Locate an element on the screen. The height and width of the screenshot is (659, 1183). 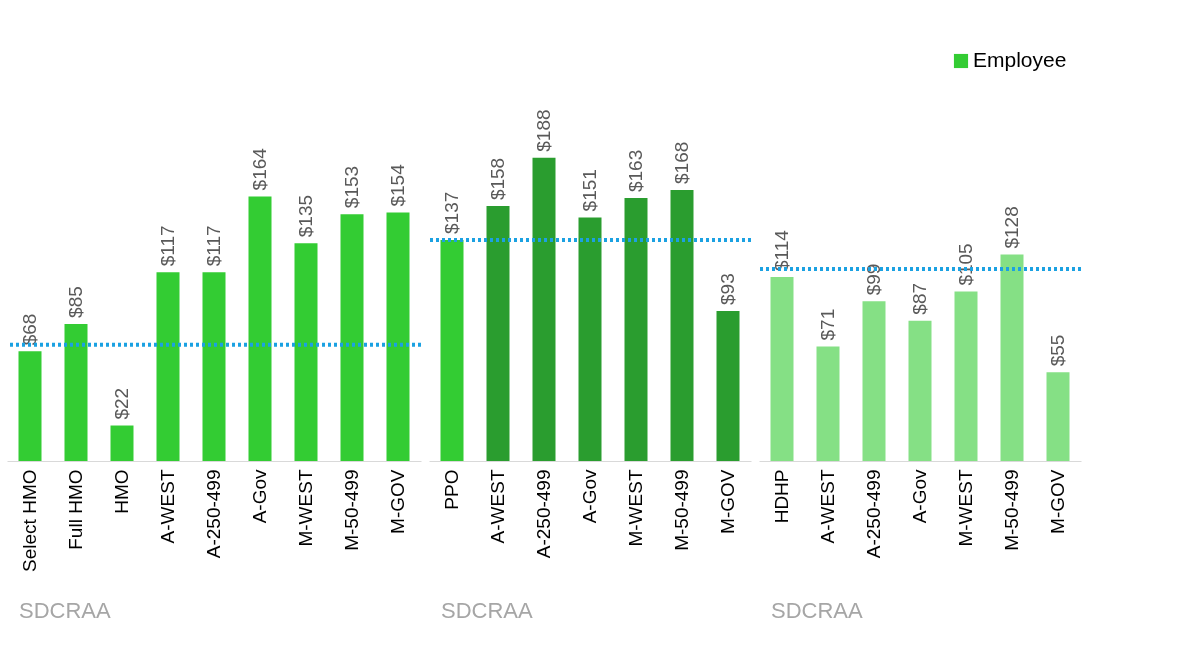
x-tick-label: HMO is located at coordinates (121, 491).